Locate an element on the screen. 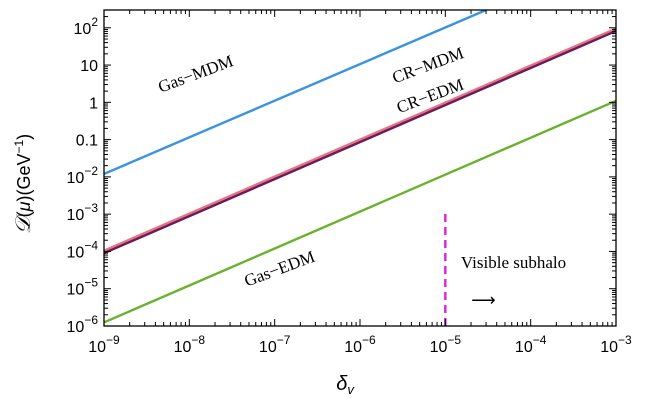  y-axis-label: 𝒟(μ)(GeV−1) is located at coordinates (23, 184).